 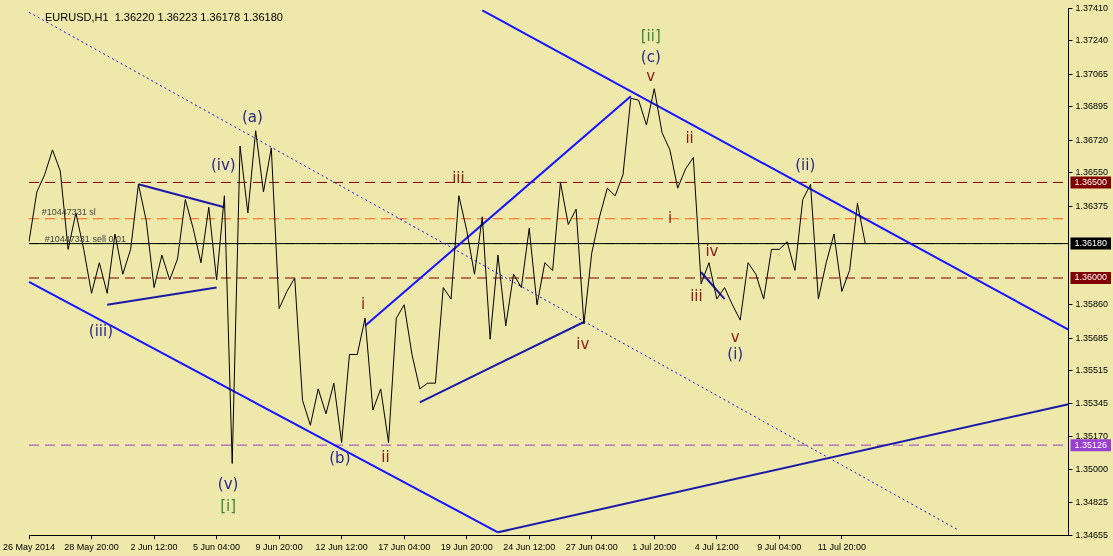 I want to click on x-tick-label: 19 Jun 20:00, so click(x=466, y=547).